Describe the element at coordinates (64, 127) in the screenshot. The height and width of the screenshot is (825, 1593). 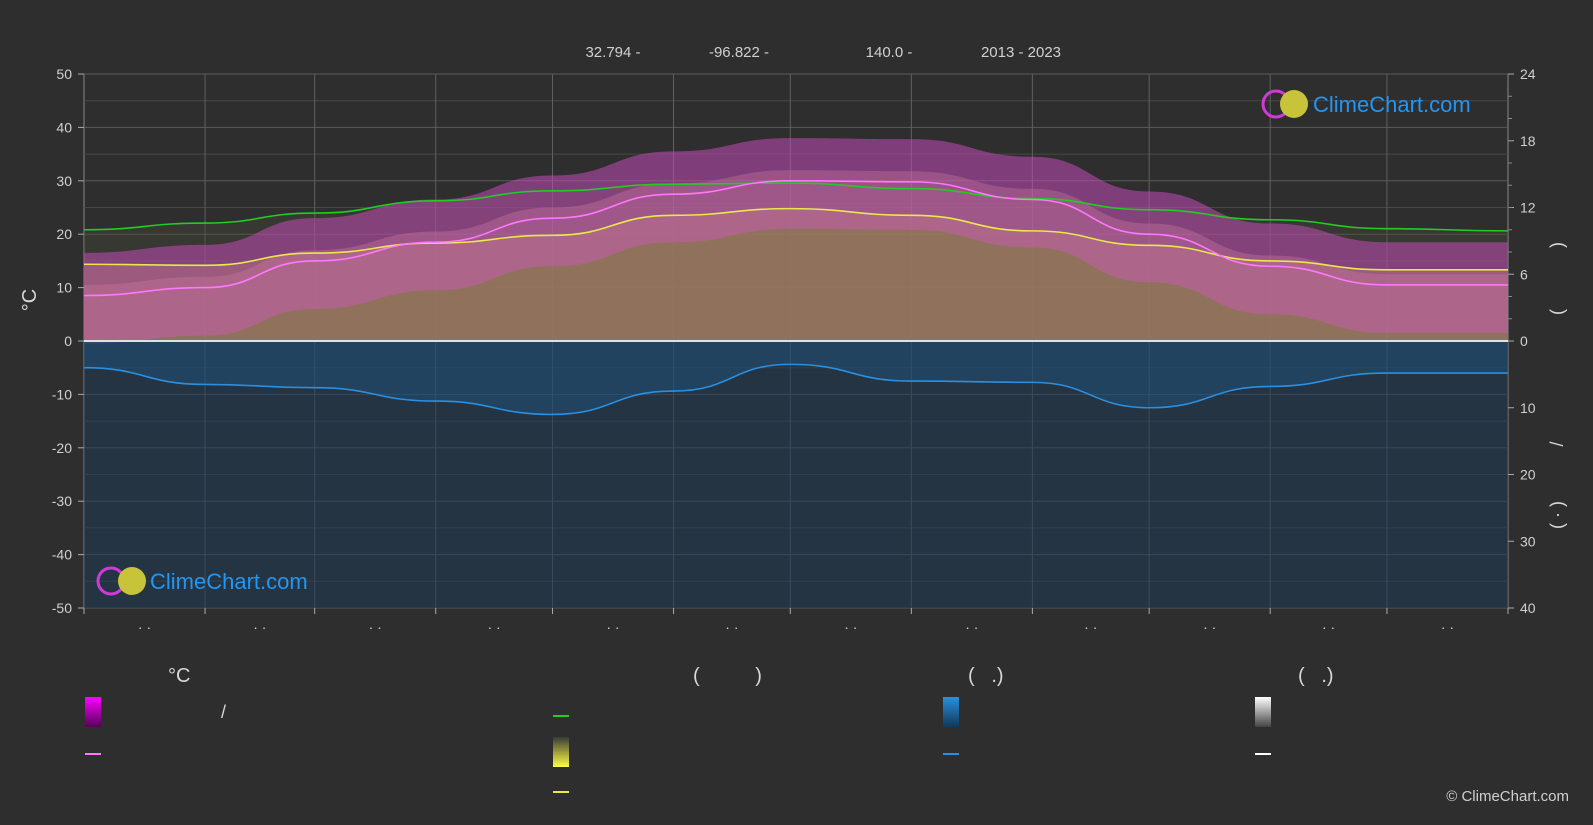
I see `y-left-tick-label: 40` at that location.